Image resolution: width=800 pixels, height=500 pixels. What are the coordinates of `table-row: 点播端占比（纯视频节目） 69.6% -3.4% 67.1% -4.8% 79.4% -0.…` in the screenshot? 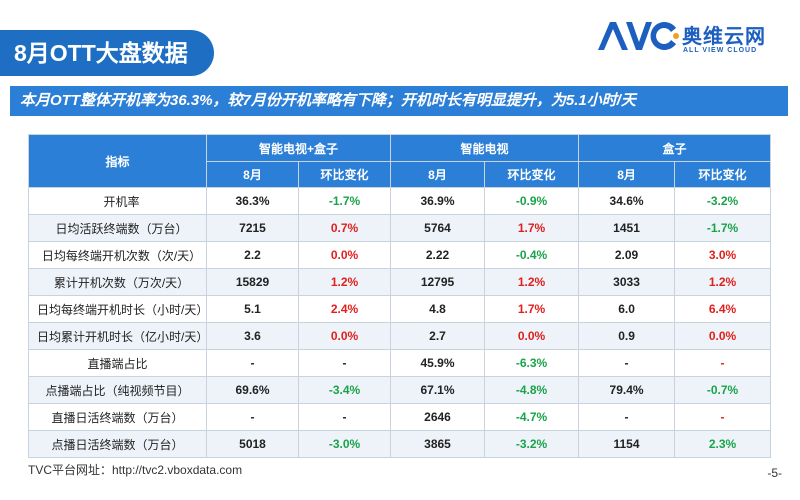 It's located at (400, 390).